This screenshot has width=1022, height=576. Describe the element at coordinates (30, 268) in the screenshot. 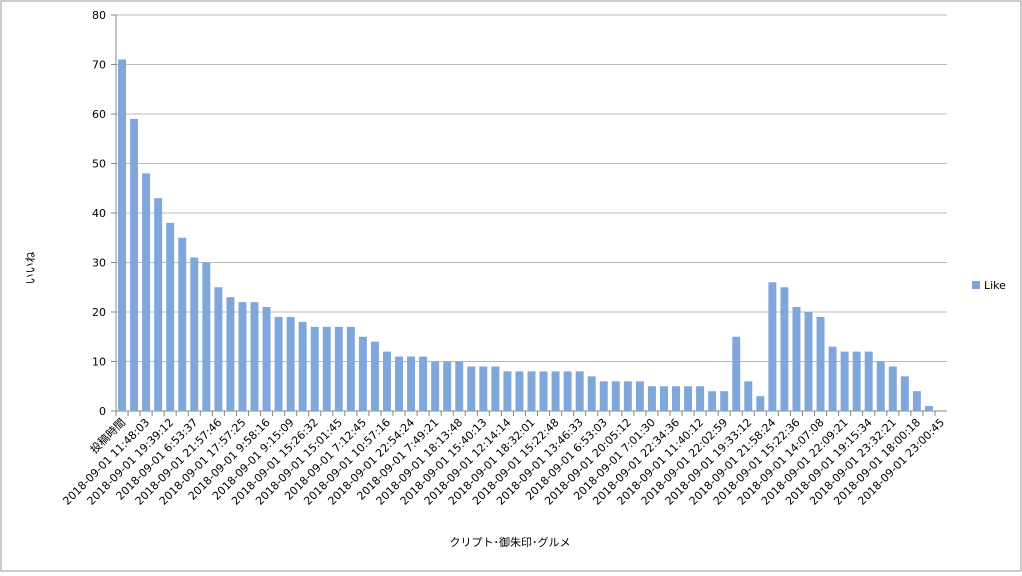

I see `y-axis-title: いいね` at that location.